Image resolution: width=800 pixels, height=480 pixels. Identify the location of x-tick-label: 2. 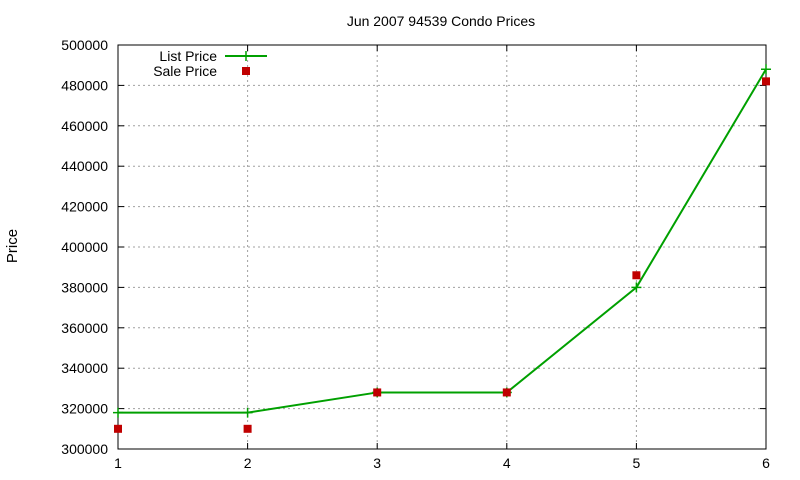
(248, 463).